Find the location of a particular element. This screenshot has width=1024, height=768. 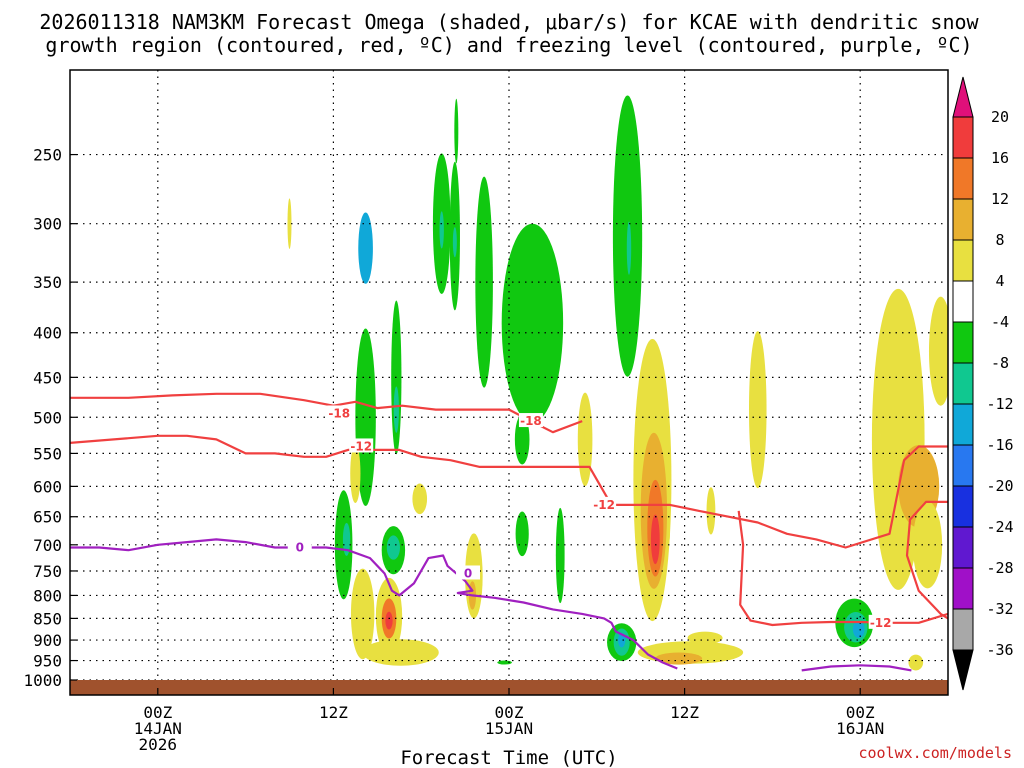

colorbar-label-7: -12 is located at coordinates (999, 404).